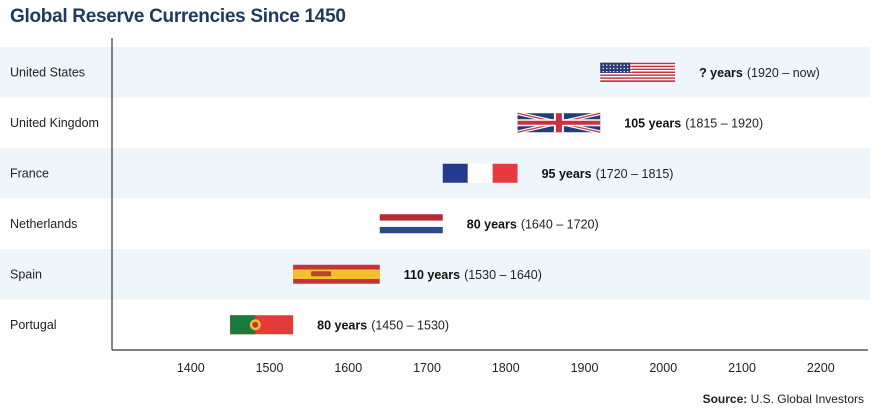 This screenshot has height=414, width=876. I want to click on netherlands-flag-icon, so click(411, 224).